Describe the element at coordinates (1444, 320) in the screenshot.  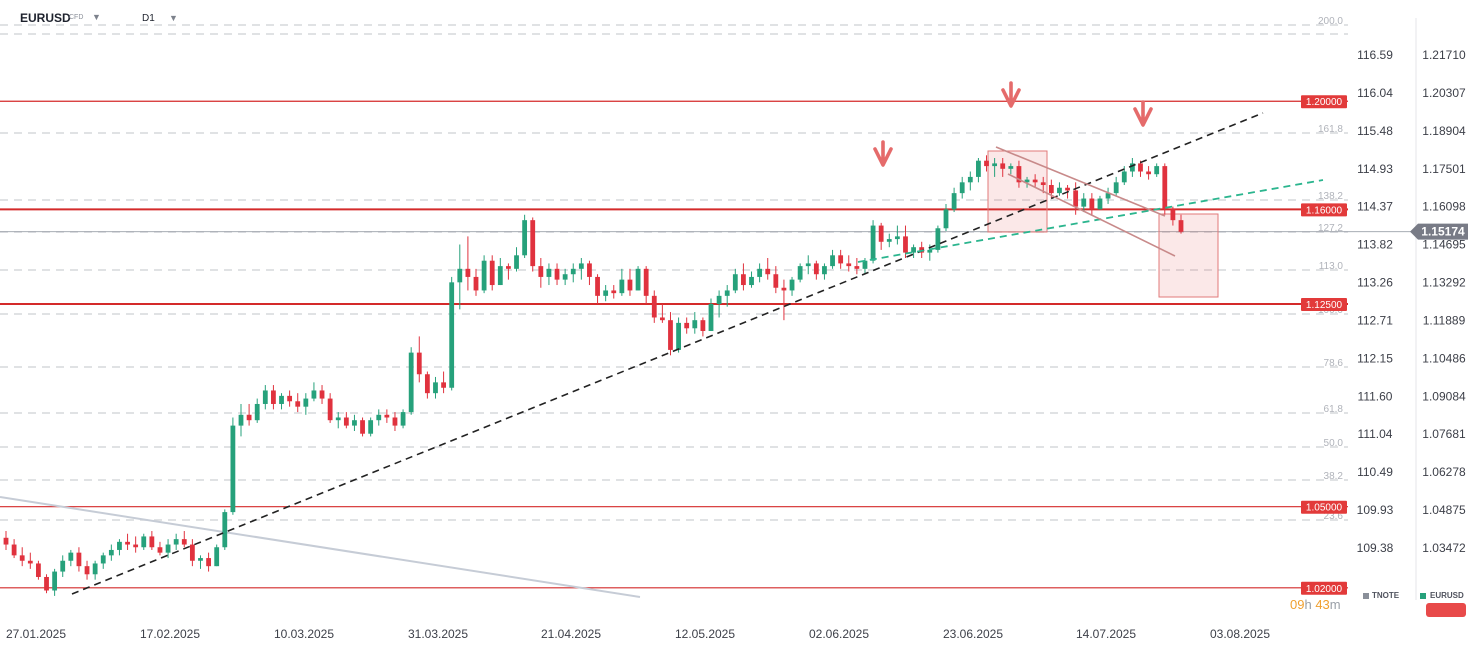
I see `right-axis-tick-label: 1.11889` at that location.